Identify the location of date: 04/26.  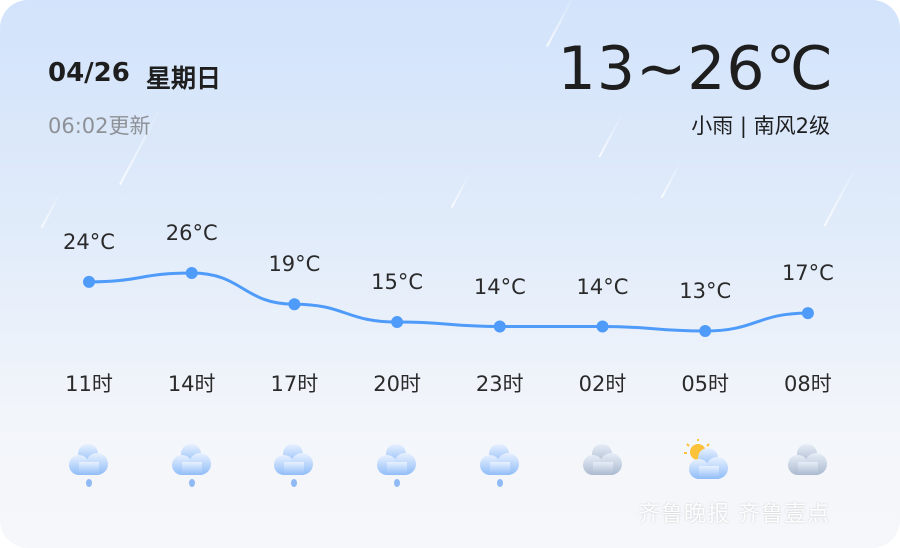
(89, 73).